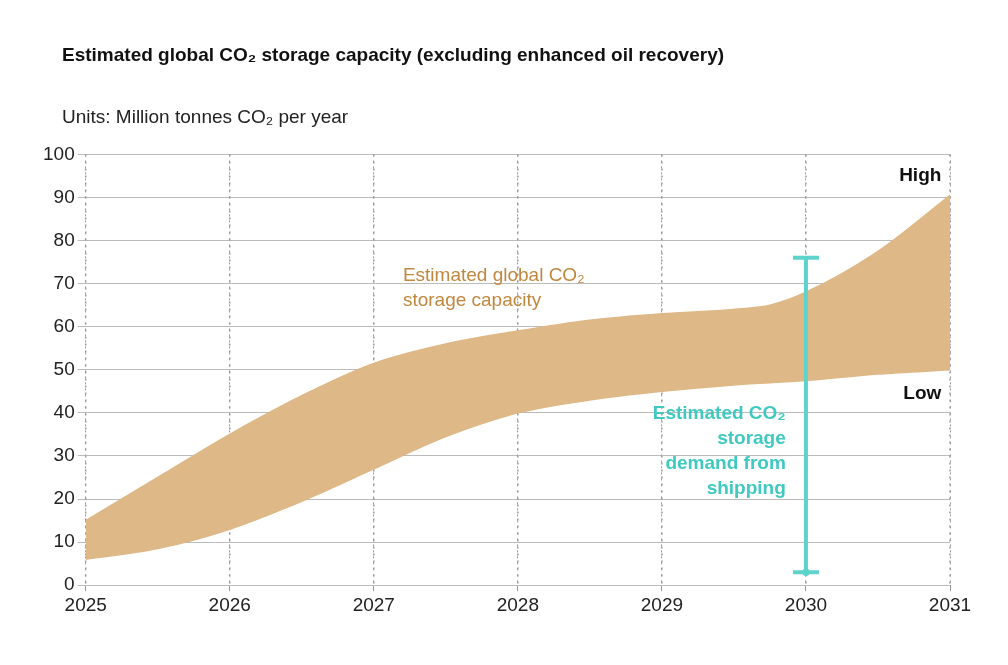 The width and height of the screenshot is (1008, 665). Describe the element at coordinates (950, 604) in the screenshot. I see `x-tick-label: 2031` at that location.